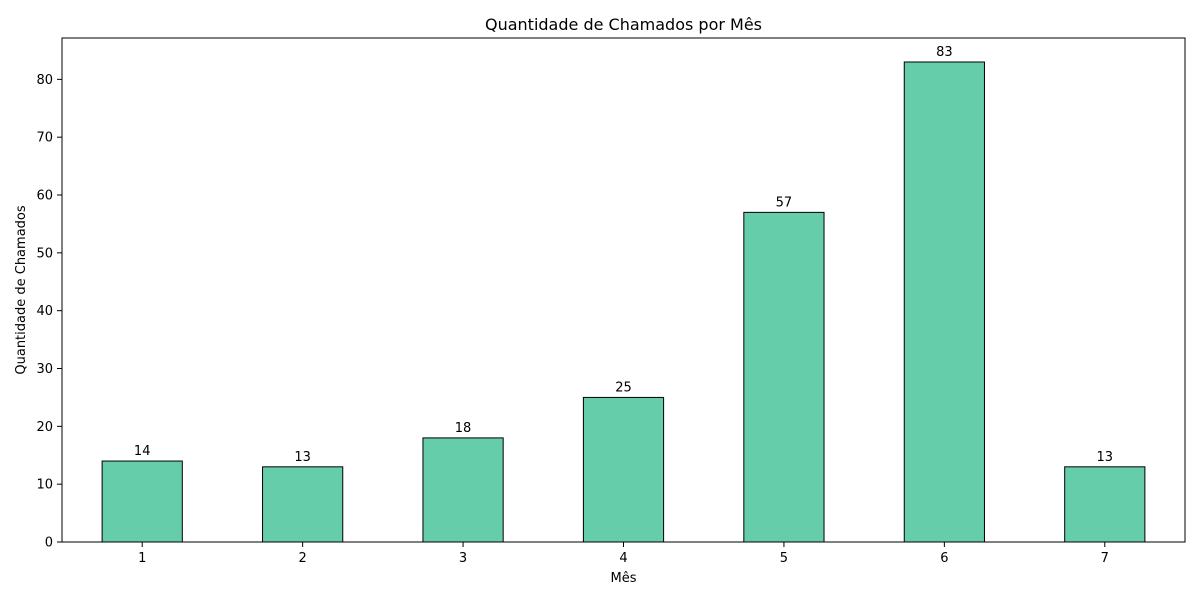 The width and height of the screenshot is (1200, 600). I want to click on data-label-5: 57, so click(784, 202).